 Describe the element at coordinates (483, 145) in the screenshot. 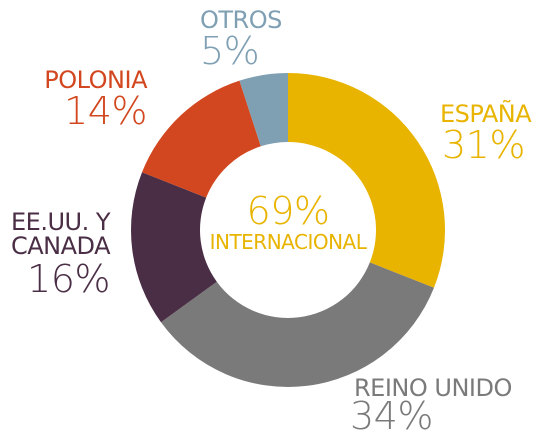

I see `value-label: 31%` at that location.